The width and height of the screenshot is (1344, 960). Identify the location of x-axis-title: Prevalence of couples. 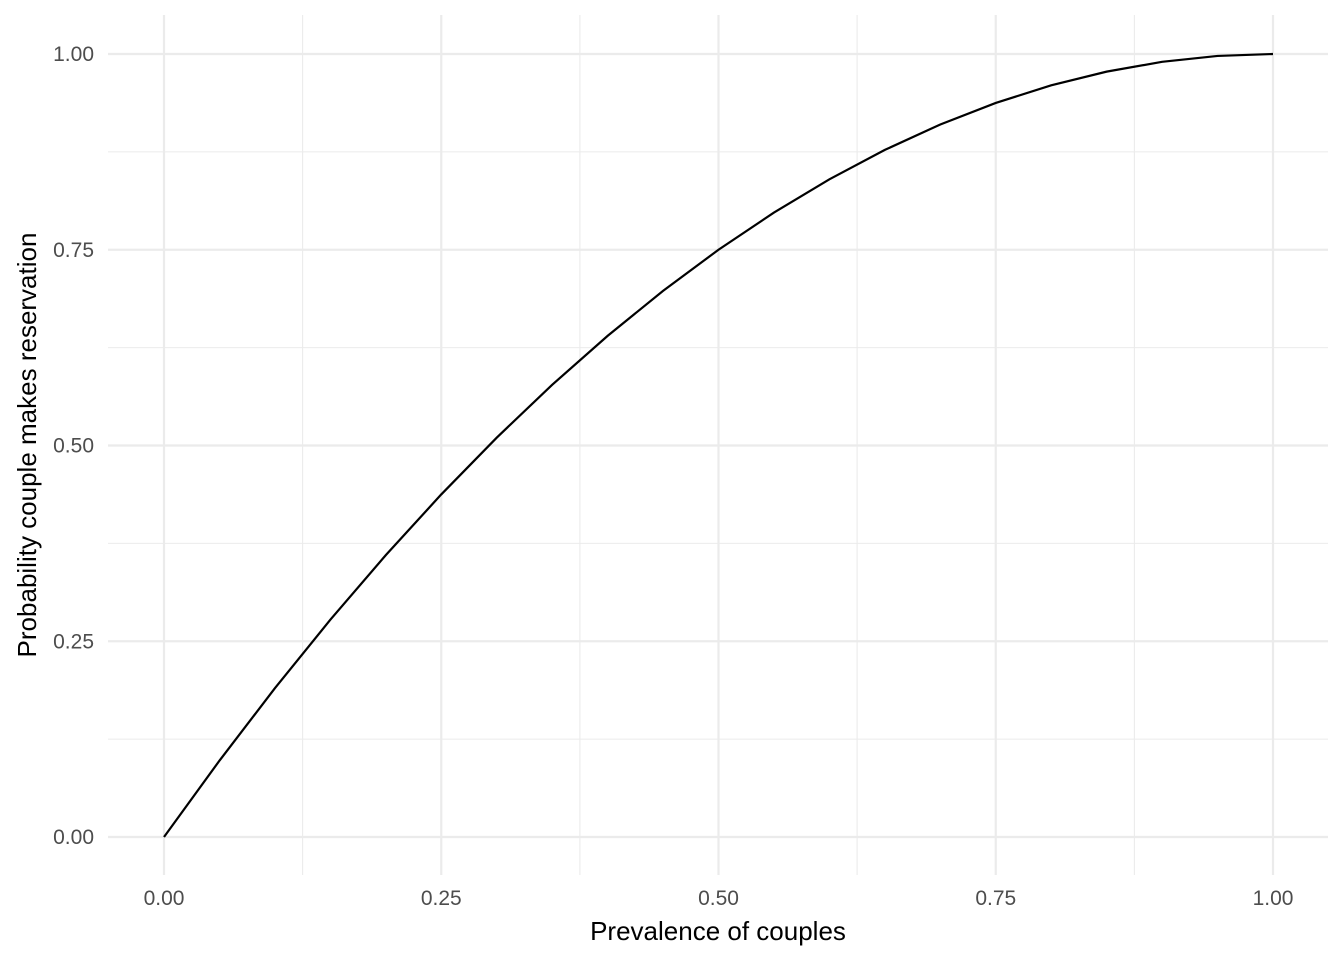
(718, 931).